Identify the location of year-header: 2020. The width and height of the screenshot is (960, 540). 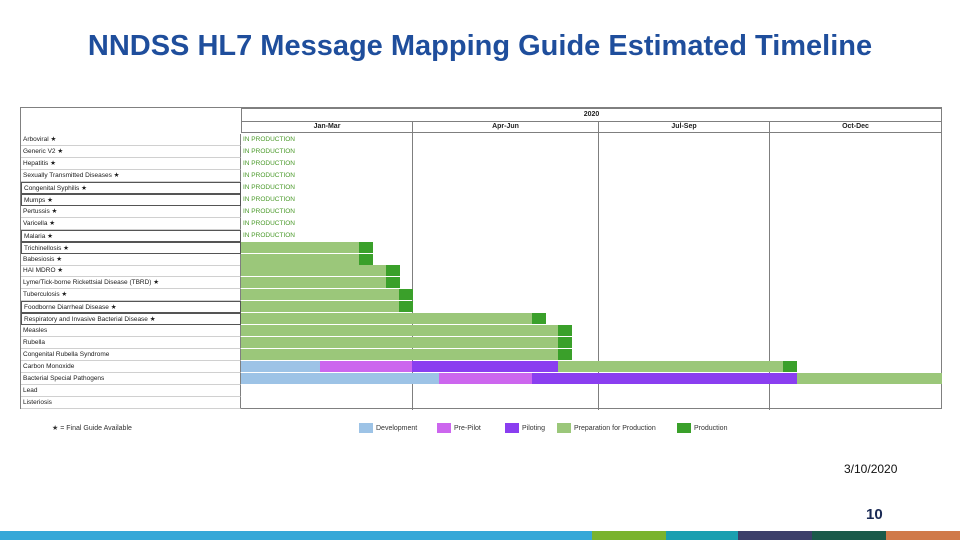
(591, 115).